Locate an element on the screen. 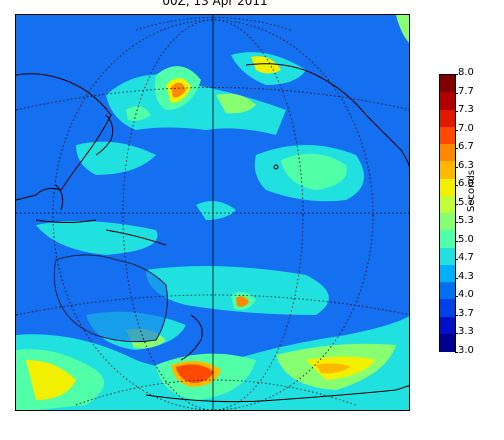 This screenshot has height=440, width=504. colorbar-tick-label: 5.7 is located at coordinates (471, 202).